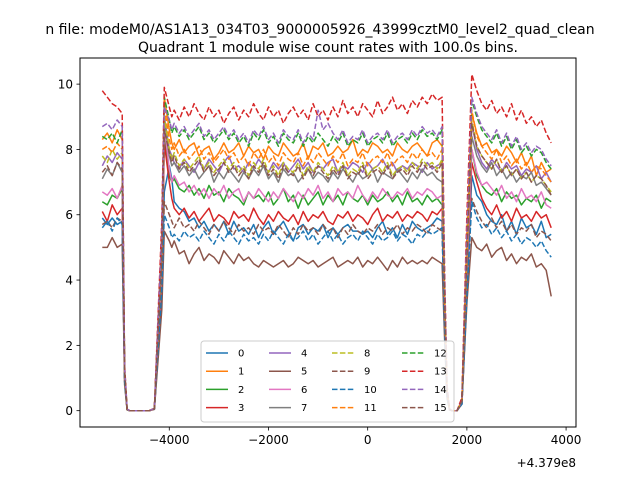 The height and width of the screenshot is (480, 640). I want to click on legend-label-6: 6, so click(304, 390).